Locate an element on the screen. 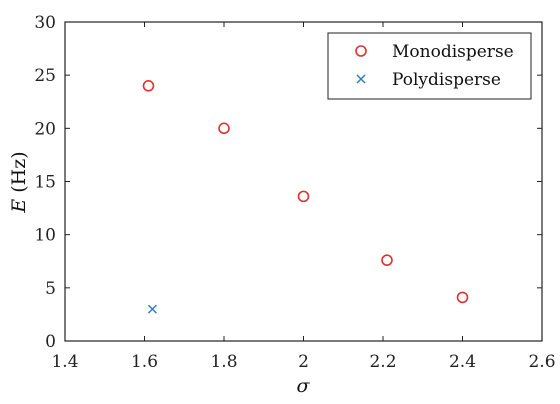  y-tick-label: 30 is located at coordinates (45, 23).